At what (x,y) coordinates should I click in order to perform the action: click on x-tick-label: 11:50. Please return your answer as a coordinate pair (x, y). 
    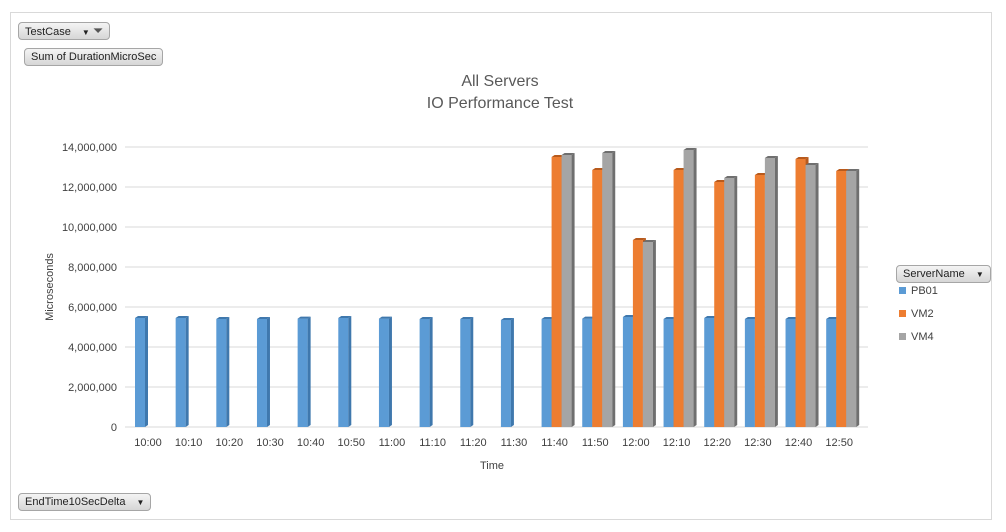
    Looking at the image, I should click on (595, 443).